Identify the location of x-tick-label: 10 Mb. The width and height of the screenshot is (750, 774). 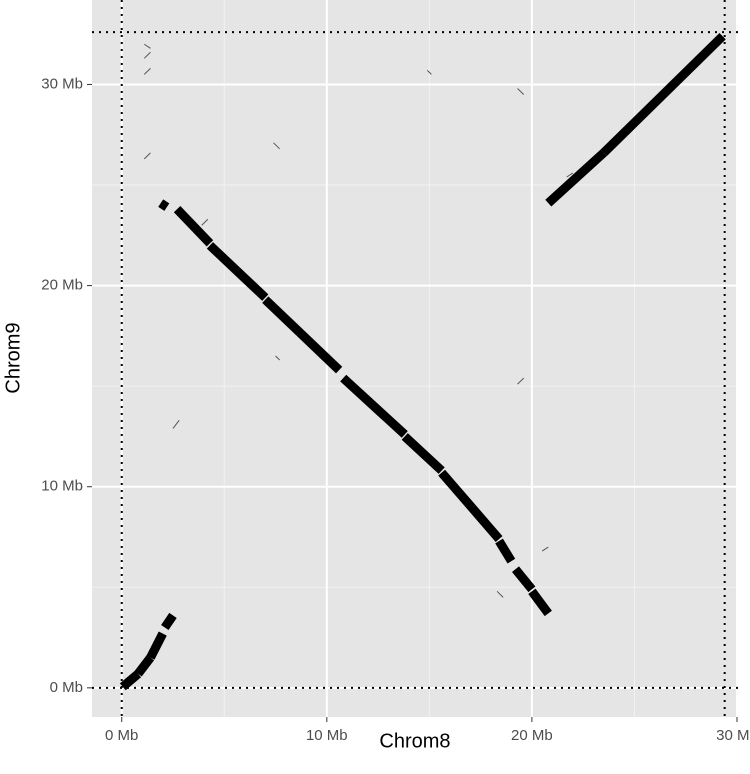
(327, 735).